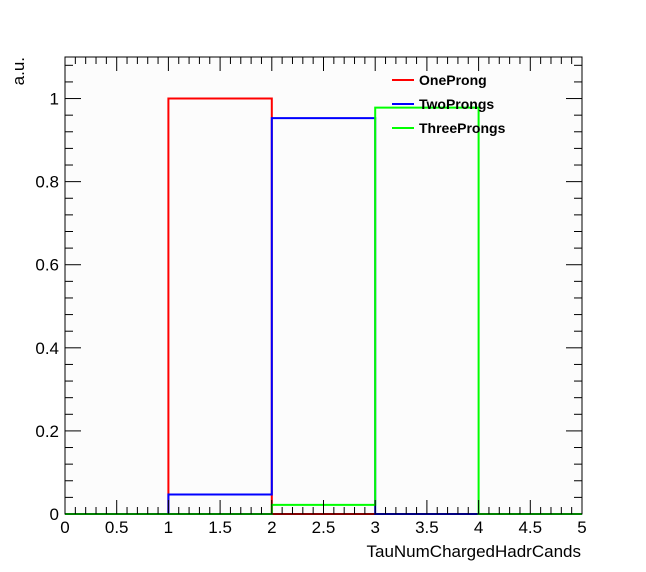 The height and width of the screenshot is (572, 646). Describe the element at coordinates (168, 527) in the screenshot. I see `x-tick-label: 1` at that location.